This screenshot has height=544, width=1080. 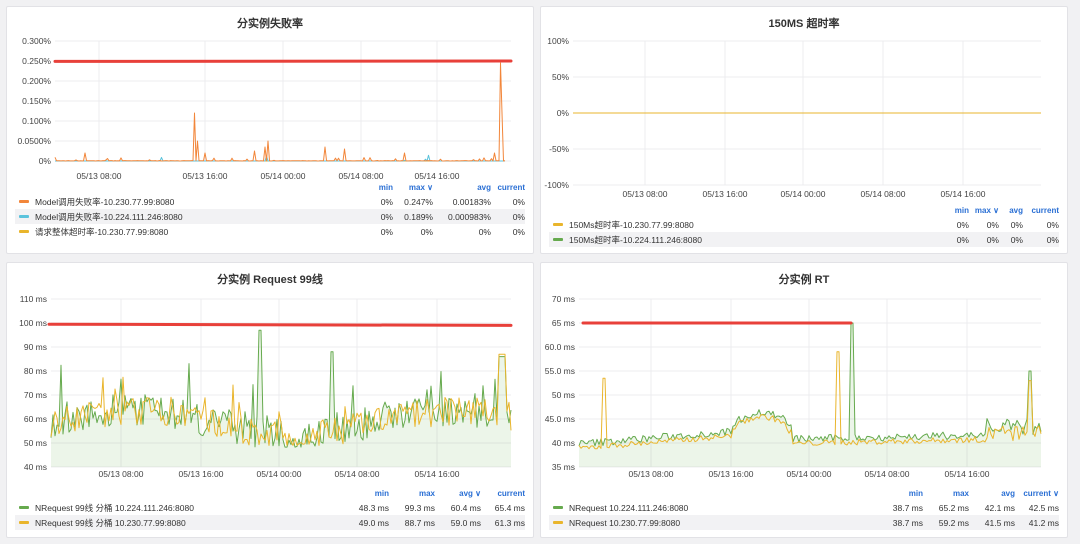 I want to click on y-tick-label: 0.150%, so click(x=36, y=101).